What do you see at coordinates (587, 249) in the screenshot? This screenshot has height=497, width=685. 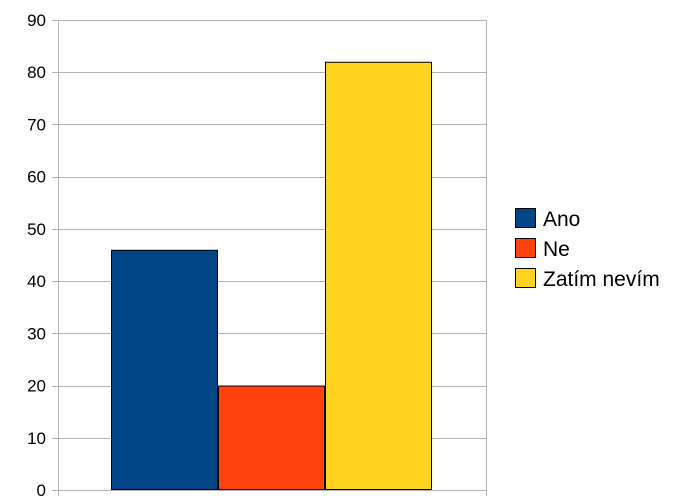 I see `legend: Ano Ne Zatím nevím` at bounding box center [587, 249].